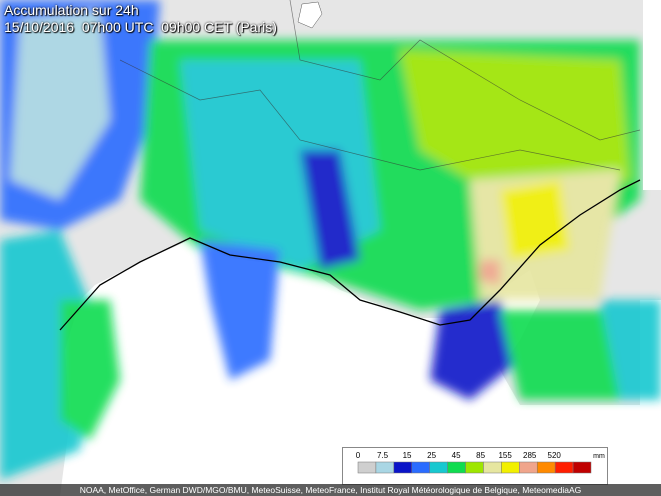 The height and width of the screenshot is (496, 661). What do you see at coordinates (505, 455) in the screenshot?
I see `legend-label: 155` at bounding box center [505, 455].